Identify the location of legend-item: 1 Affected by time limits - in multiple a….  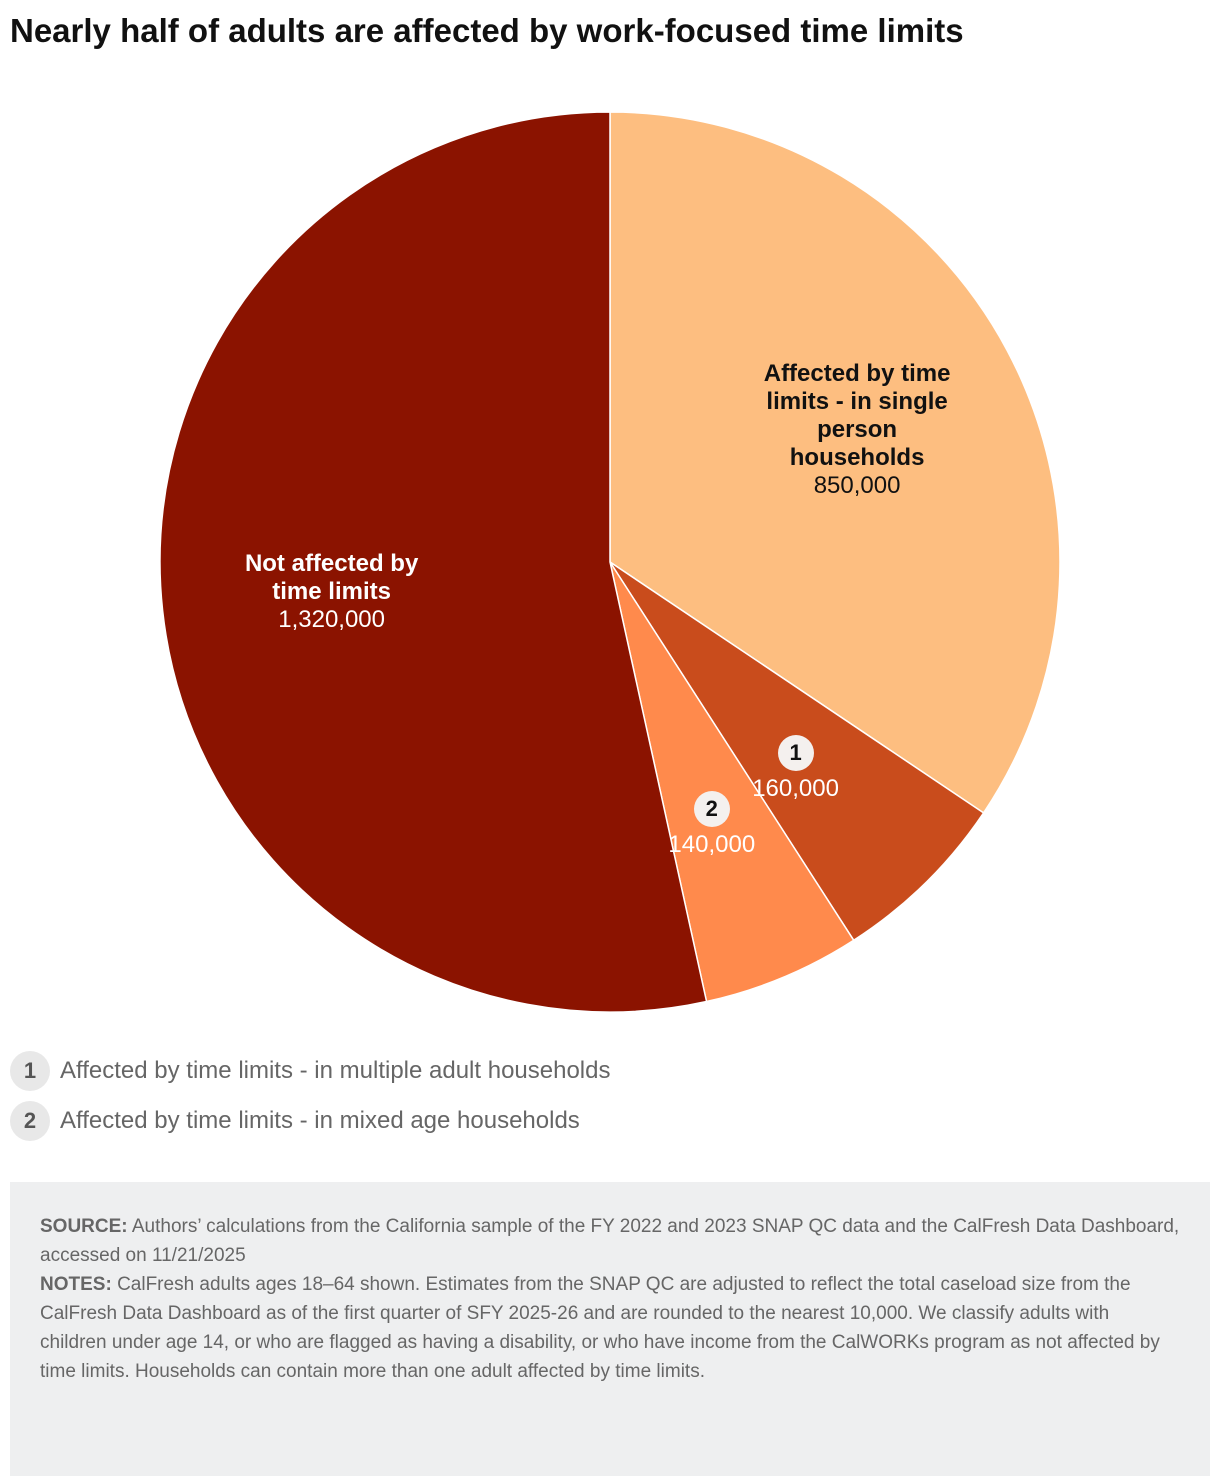
(310, 1071).